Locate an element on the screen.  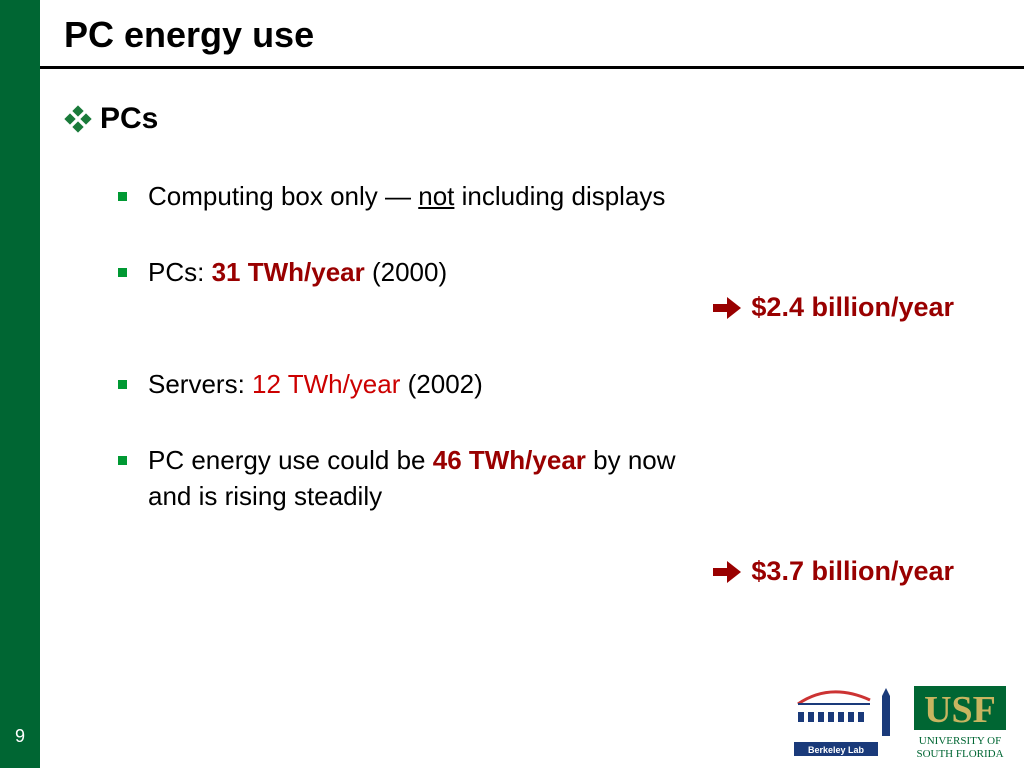
servers-value: 12 TWh/year is located at coordinates (326, 384).